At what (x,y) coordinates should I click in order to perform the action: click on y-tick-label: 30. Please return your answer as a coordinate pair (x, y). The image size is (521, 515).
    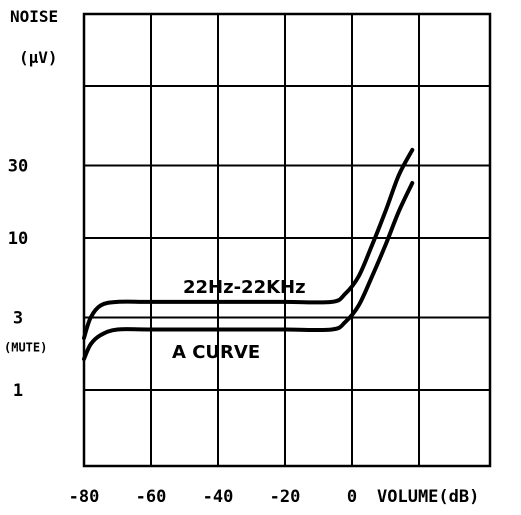
    Looking at the image, I should click on (18, 166).